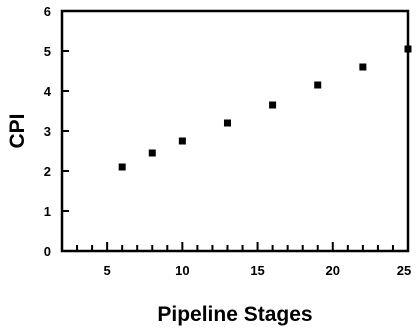 This screenshot has width=417, height=334. I want to click on y-tick-label: 4, so click(48, 91).